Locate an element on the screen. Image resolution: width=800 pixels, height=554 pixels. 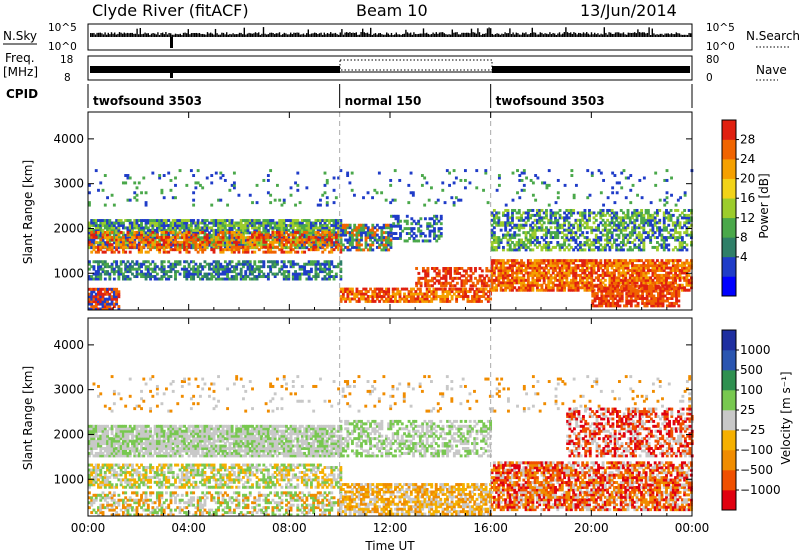
freq-dropout is located at coordinates (171, 72).